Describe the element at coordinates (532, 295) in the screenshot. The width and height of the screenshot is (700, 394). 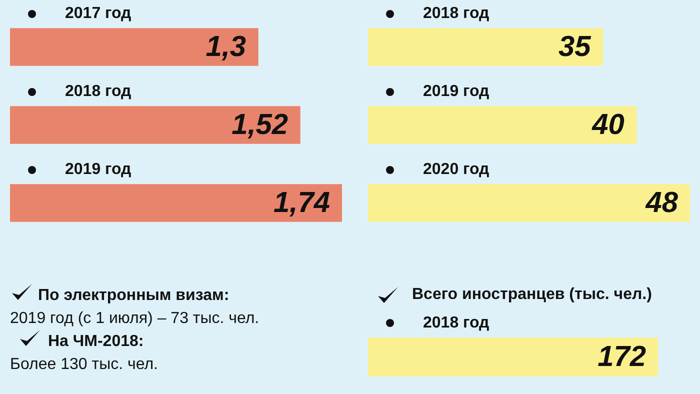
I see `text: Всего иностранцев (тыс. чел.)` at that location.